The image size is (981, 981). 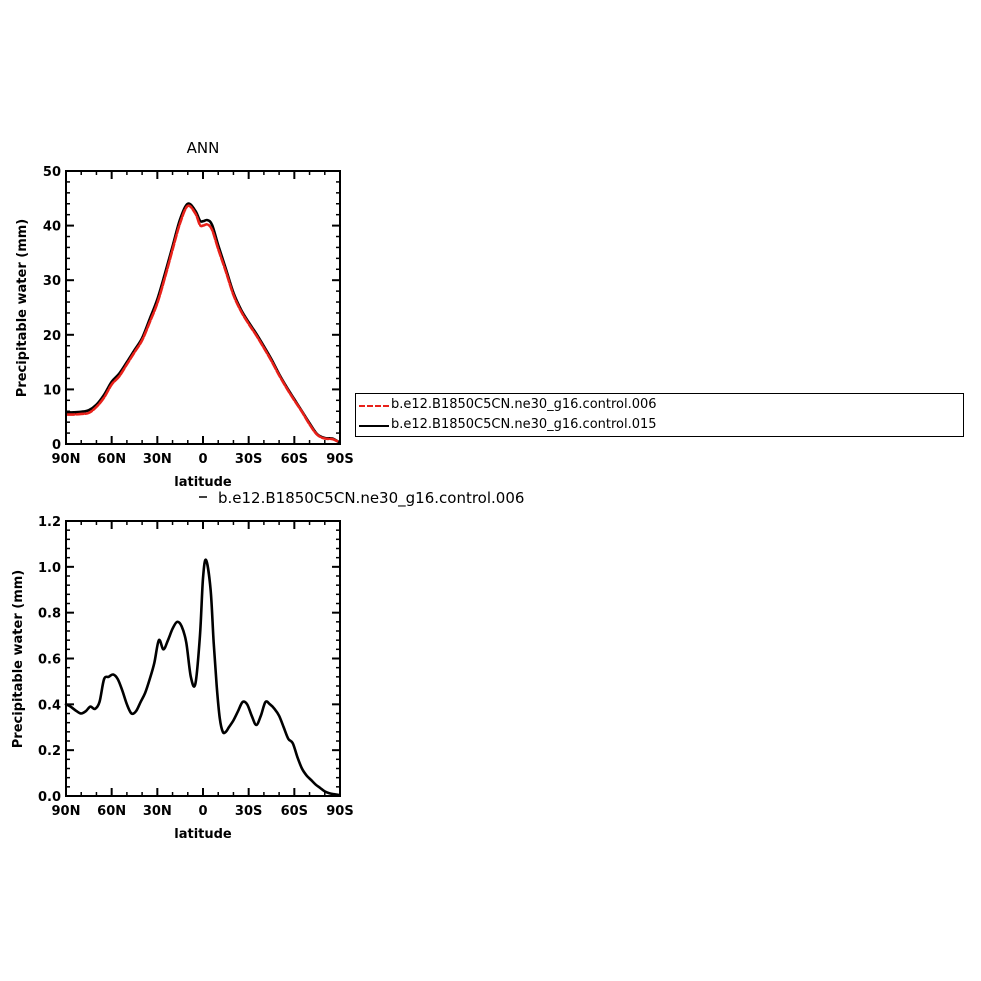 I want to click on y-tick-label: 0.6, so click(x=49, y=660).